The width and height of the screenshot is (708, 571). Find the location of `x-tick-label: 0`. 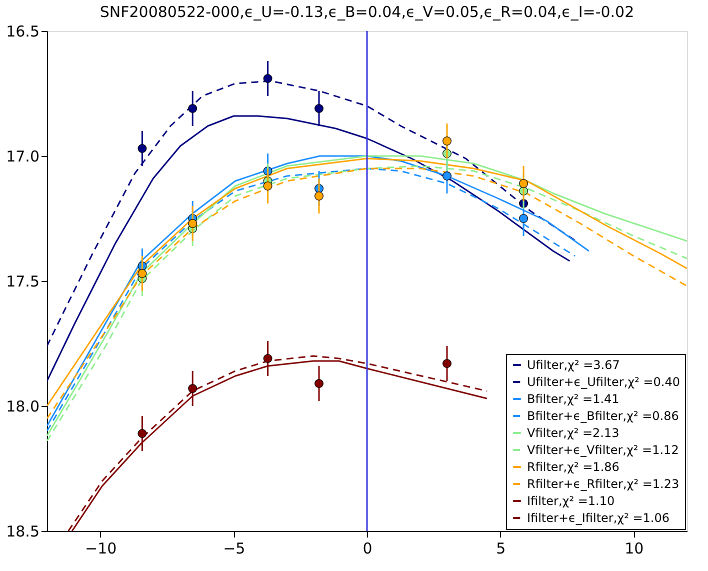

x-tick-label: 0 is located at coordinates (367, 549).